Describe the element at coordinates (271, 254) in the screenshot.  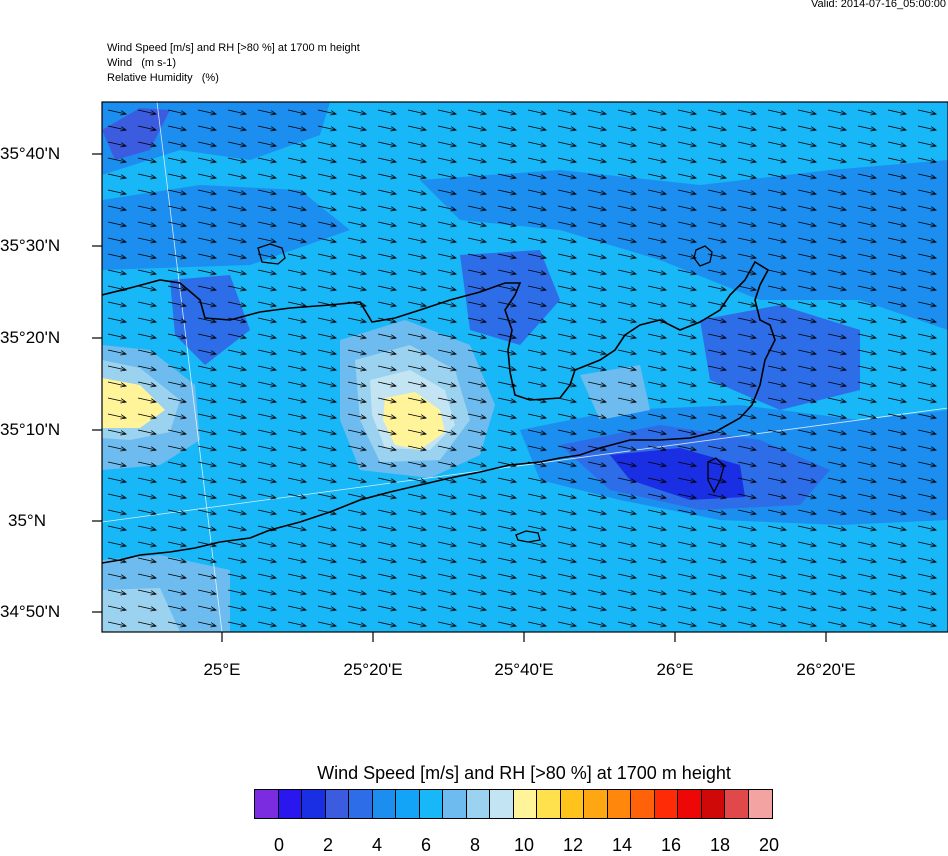
I see `island-coastline` at that location.